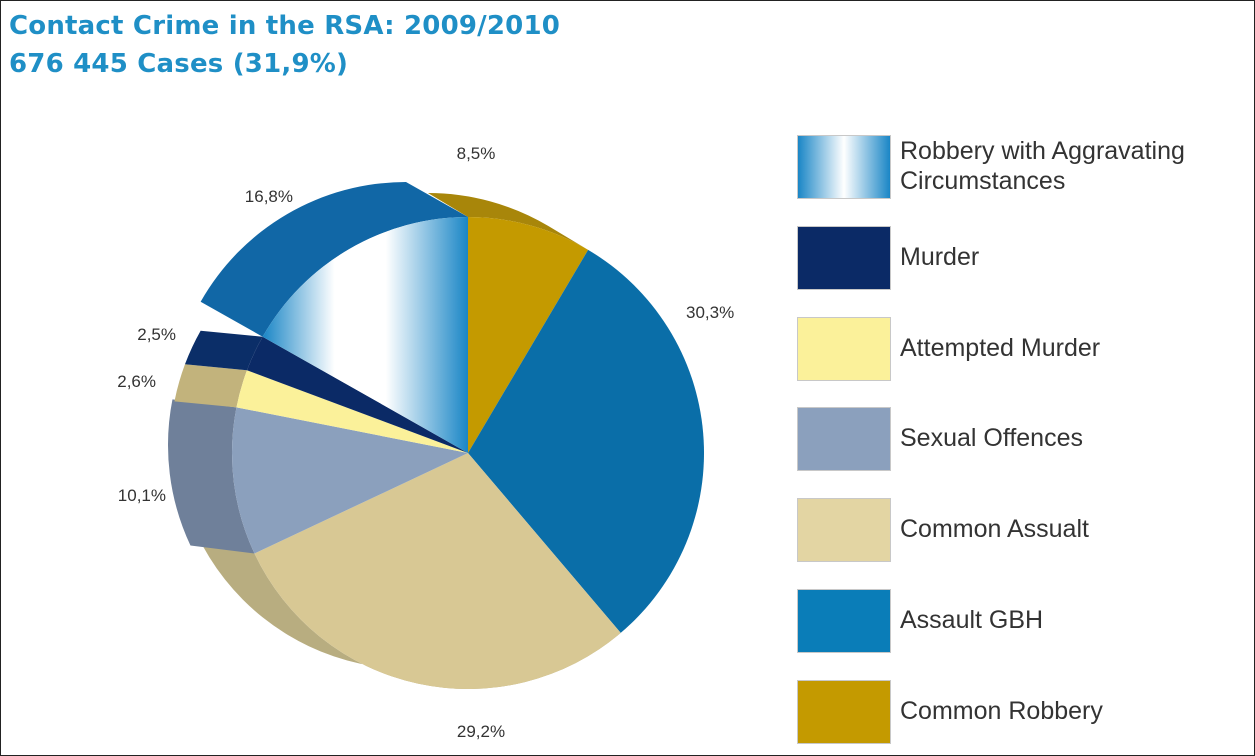 This screenshot has width=1255, height=756. I want to click on legend-item-common-robbery: Common Robbery, so click(1017, 713).